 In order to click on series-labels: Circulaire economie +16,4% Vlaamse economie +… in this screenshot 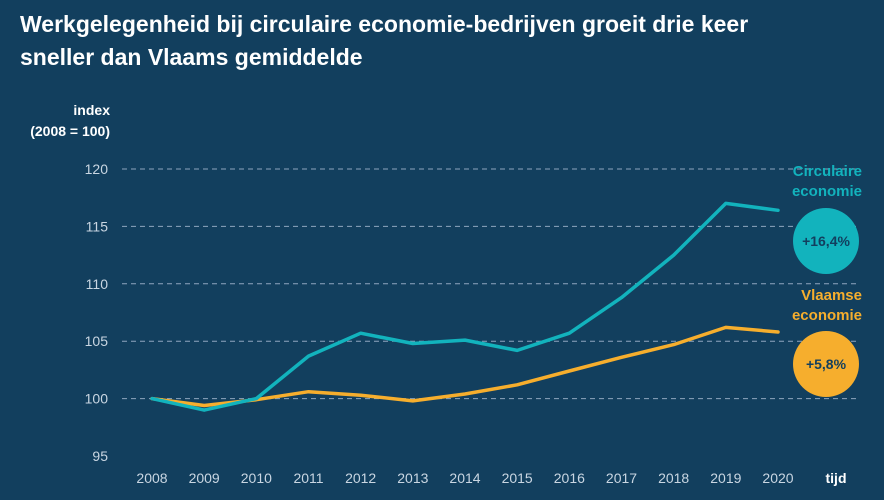, I will do `click(827, 280)`.